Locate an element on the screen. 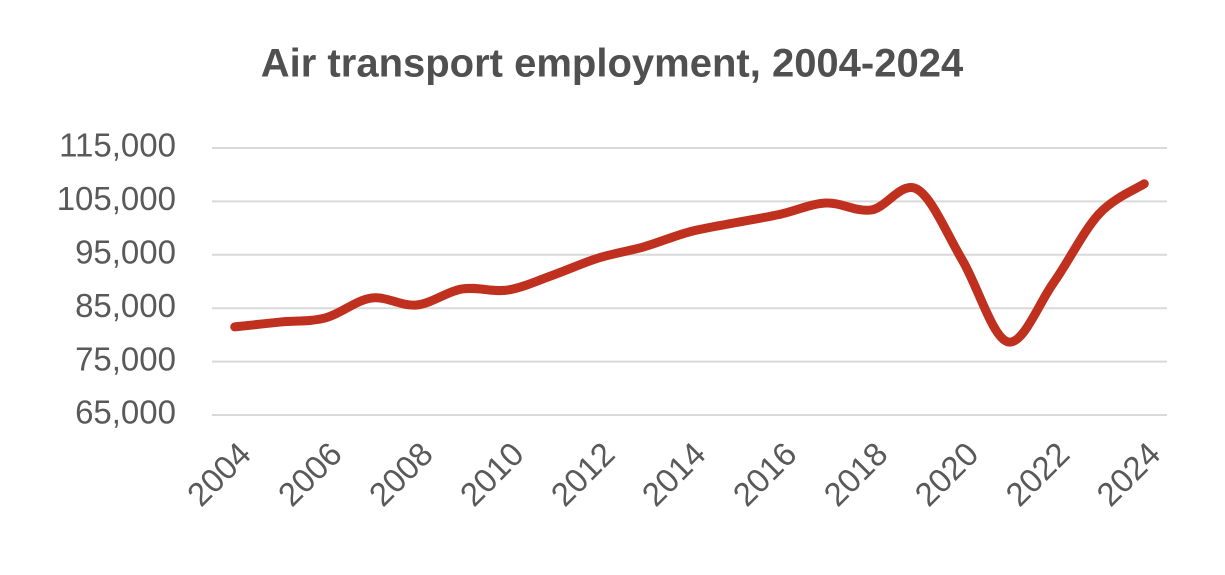 The height and width of the screenshot is (575, 1225). x-tick-label: 2020 is located at coordinates (946, 474).